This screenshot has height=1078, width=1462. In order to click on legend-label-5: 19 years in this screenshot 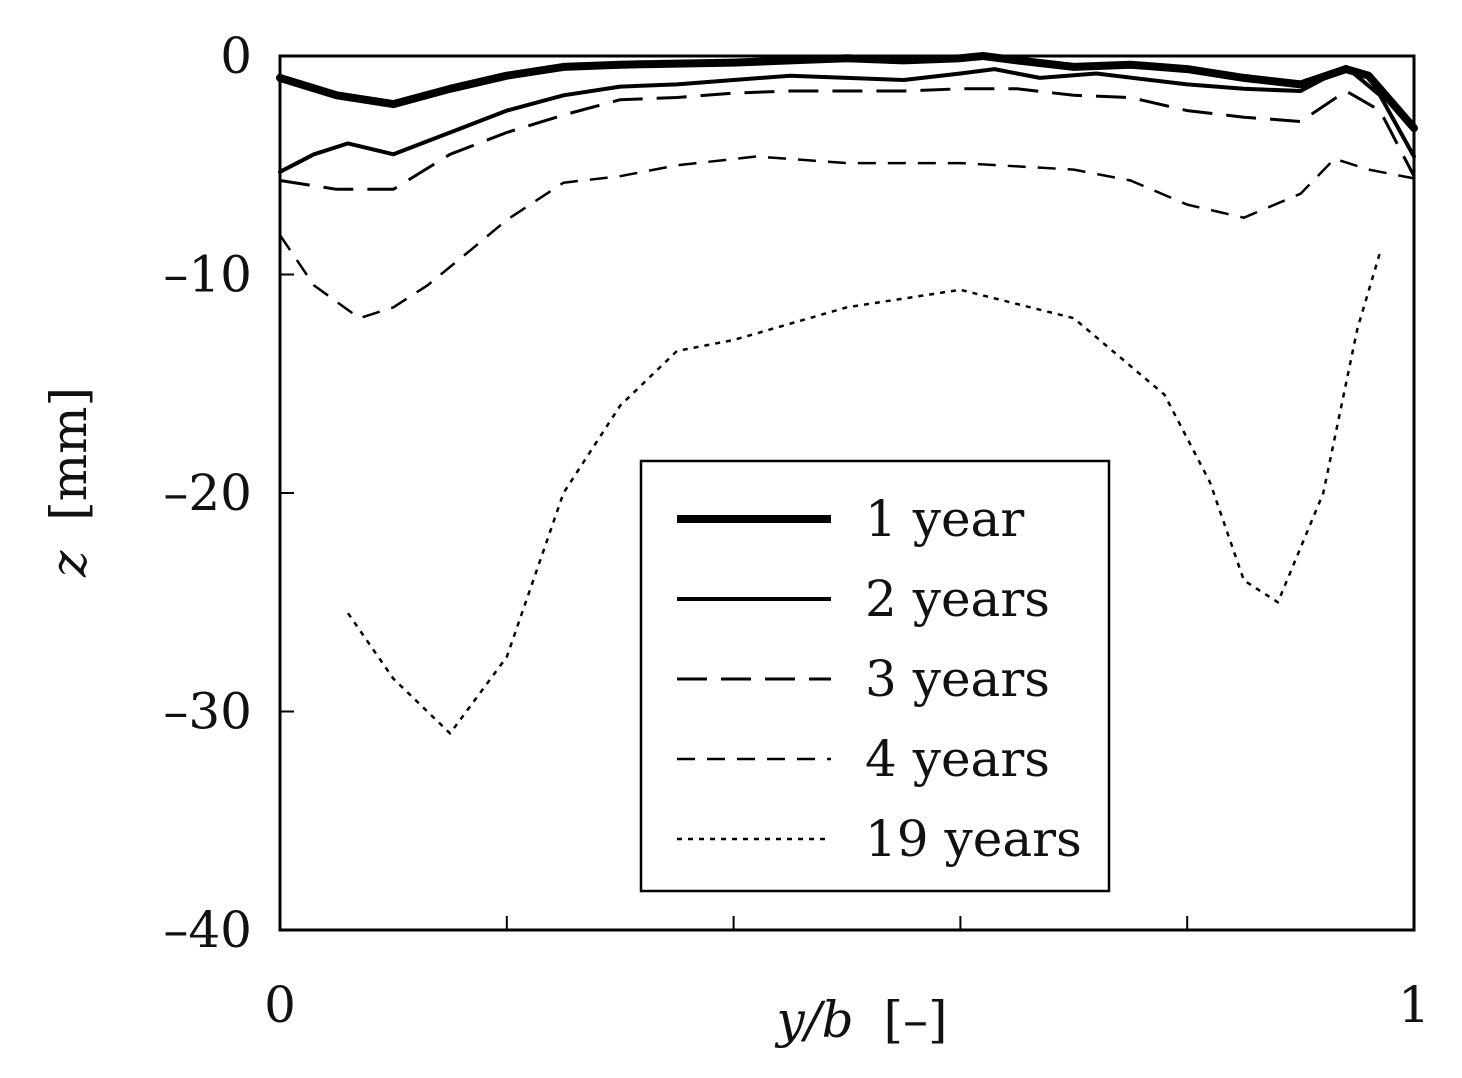, I will do `click(973, 839)`.